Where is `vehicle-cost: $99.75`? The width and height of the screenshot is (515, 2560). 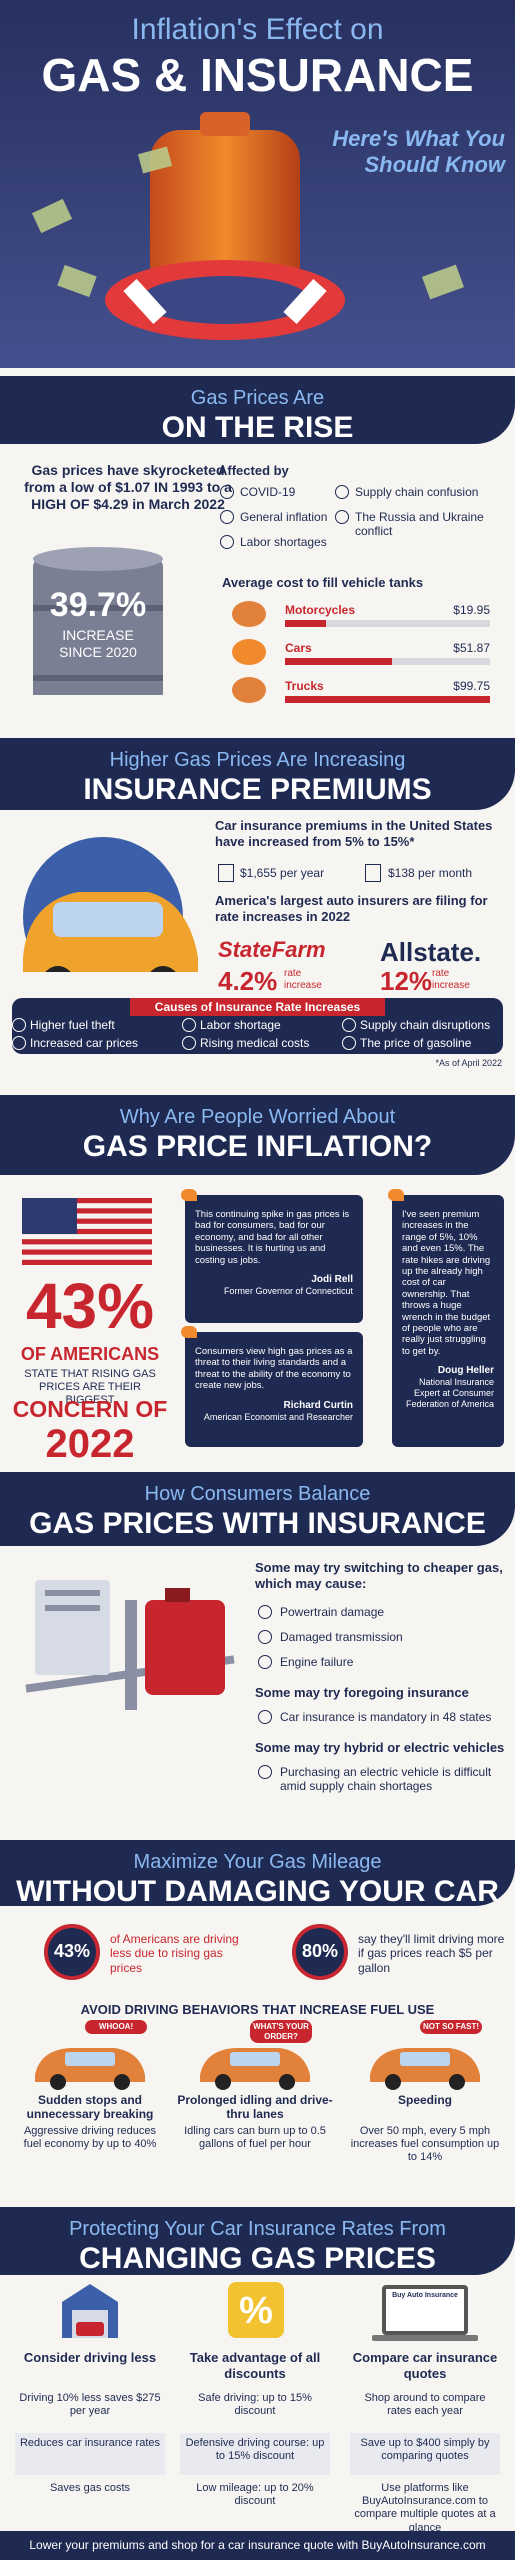
vehicle-cost: $99.75 is located at coordinates (471, 686).